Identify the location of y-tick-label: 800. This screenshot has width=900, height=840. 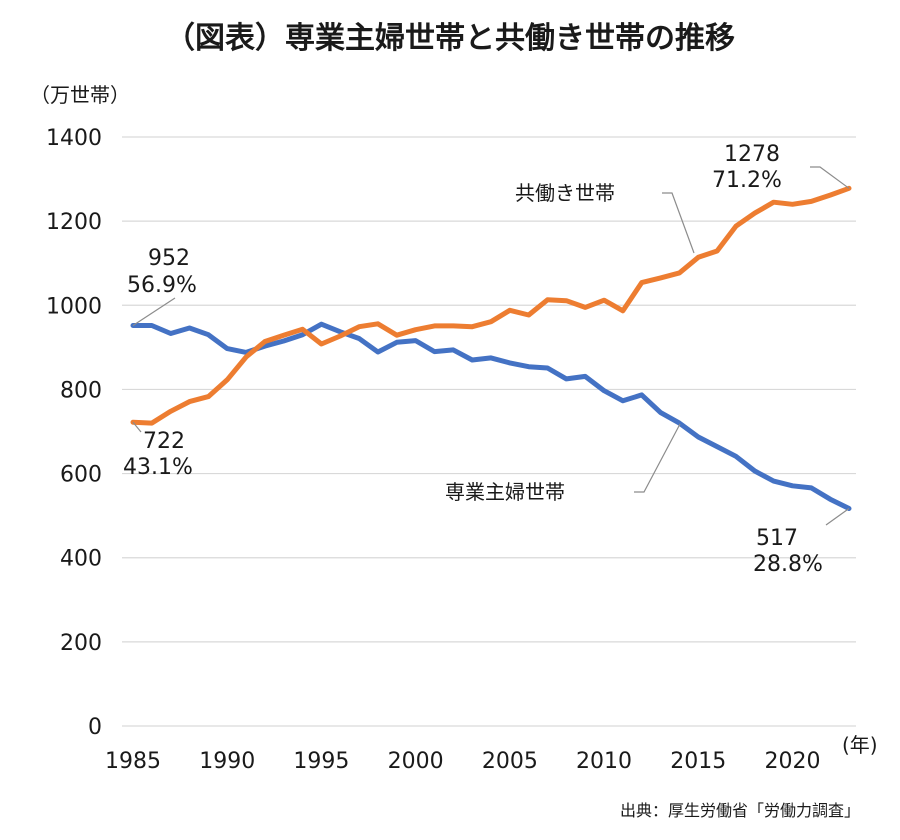
(81, 390).